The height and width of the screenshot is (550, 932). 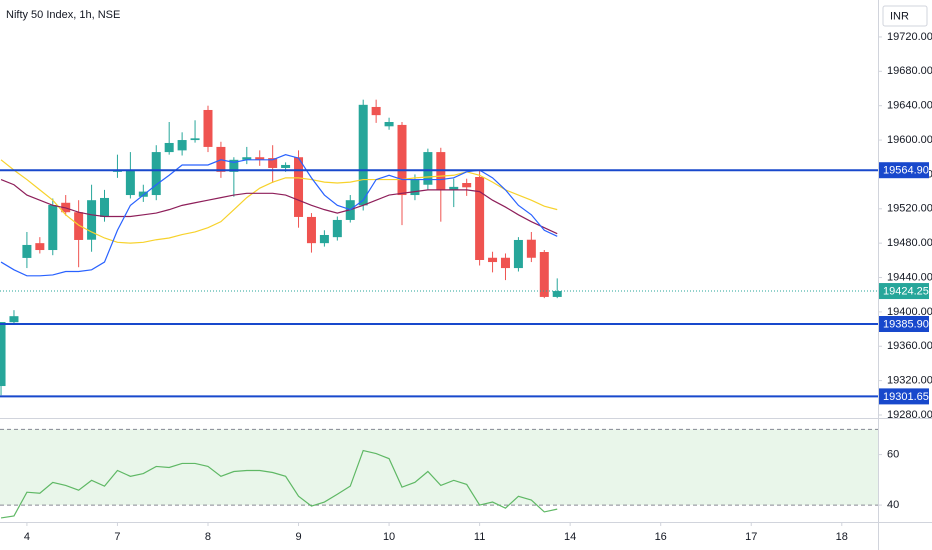 What do you see at coordinates (909, 243) in the screenshot?
I see `y-tick-label: 19480.00` at bounding box center [909, 243].